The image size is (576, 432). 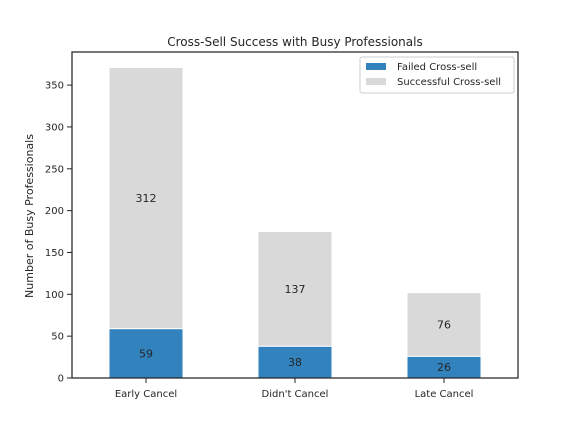 I want to click on y-tick-label: 350, so click(x=54, y=86).